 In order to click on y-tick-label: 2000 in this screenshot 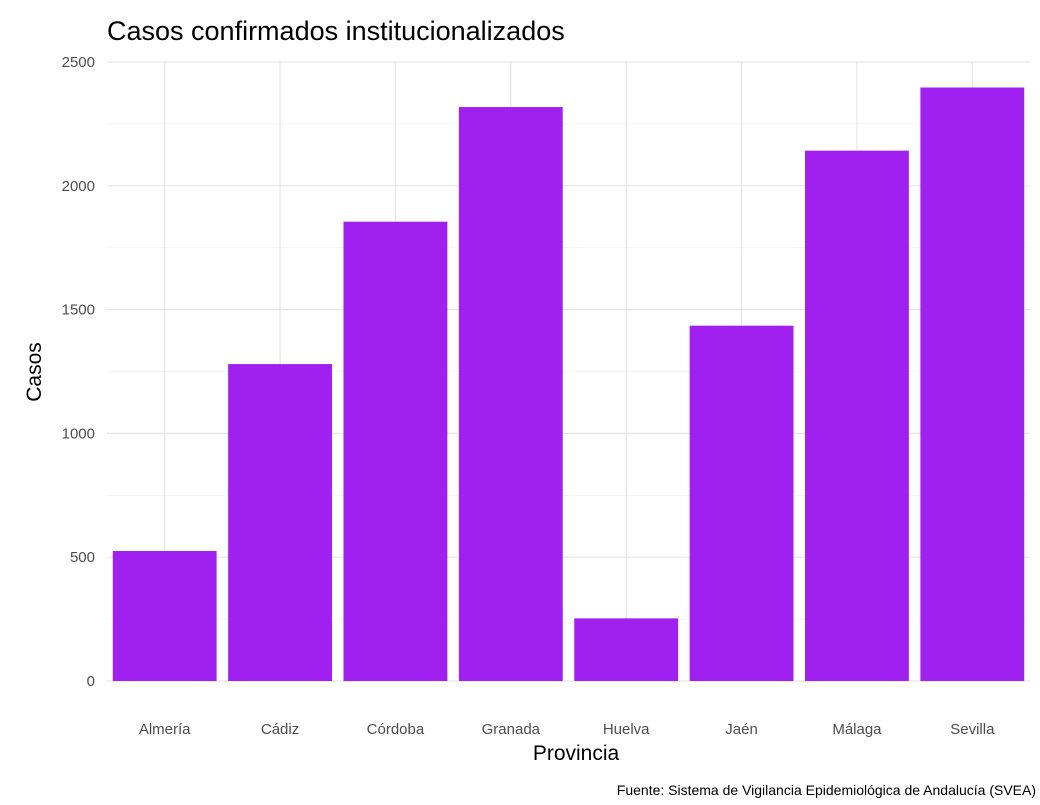, I will do `click(78, 186)`.